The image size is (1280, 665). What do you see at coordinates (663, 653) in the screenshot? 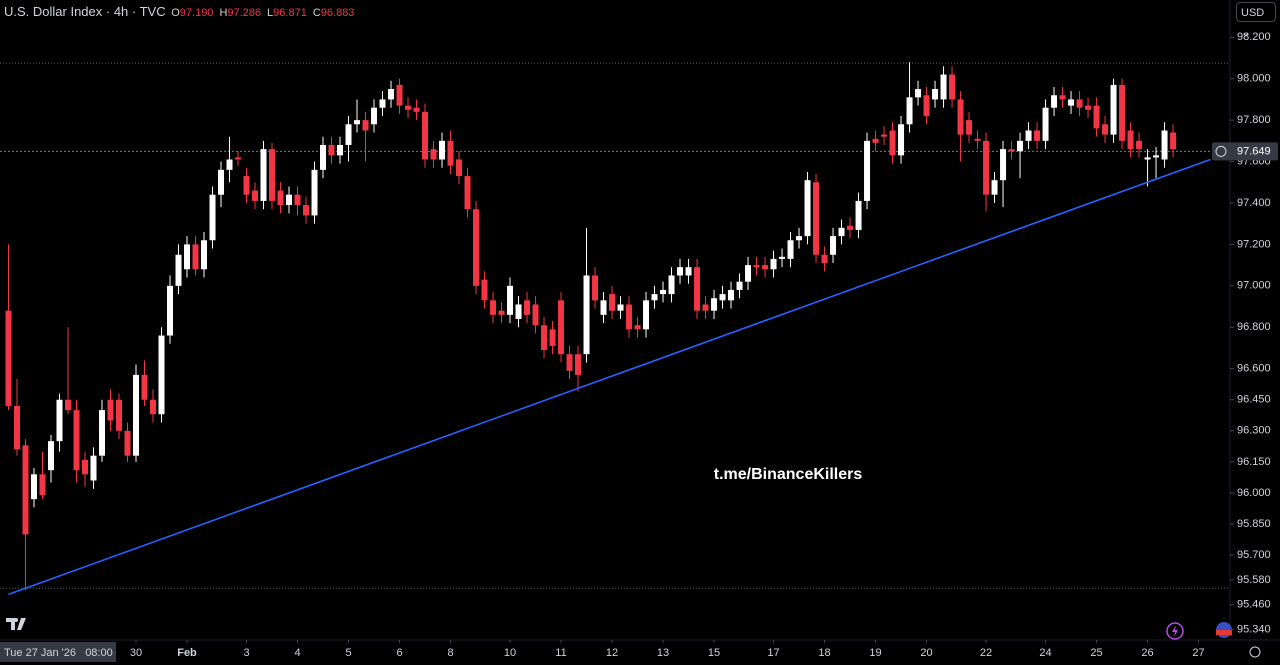
I see `x-tick-label: 13` at bounding box center [663, 653].